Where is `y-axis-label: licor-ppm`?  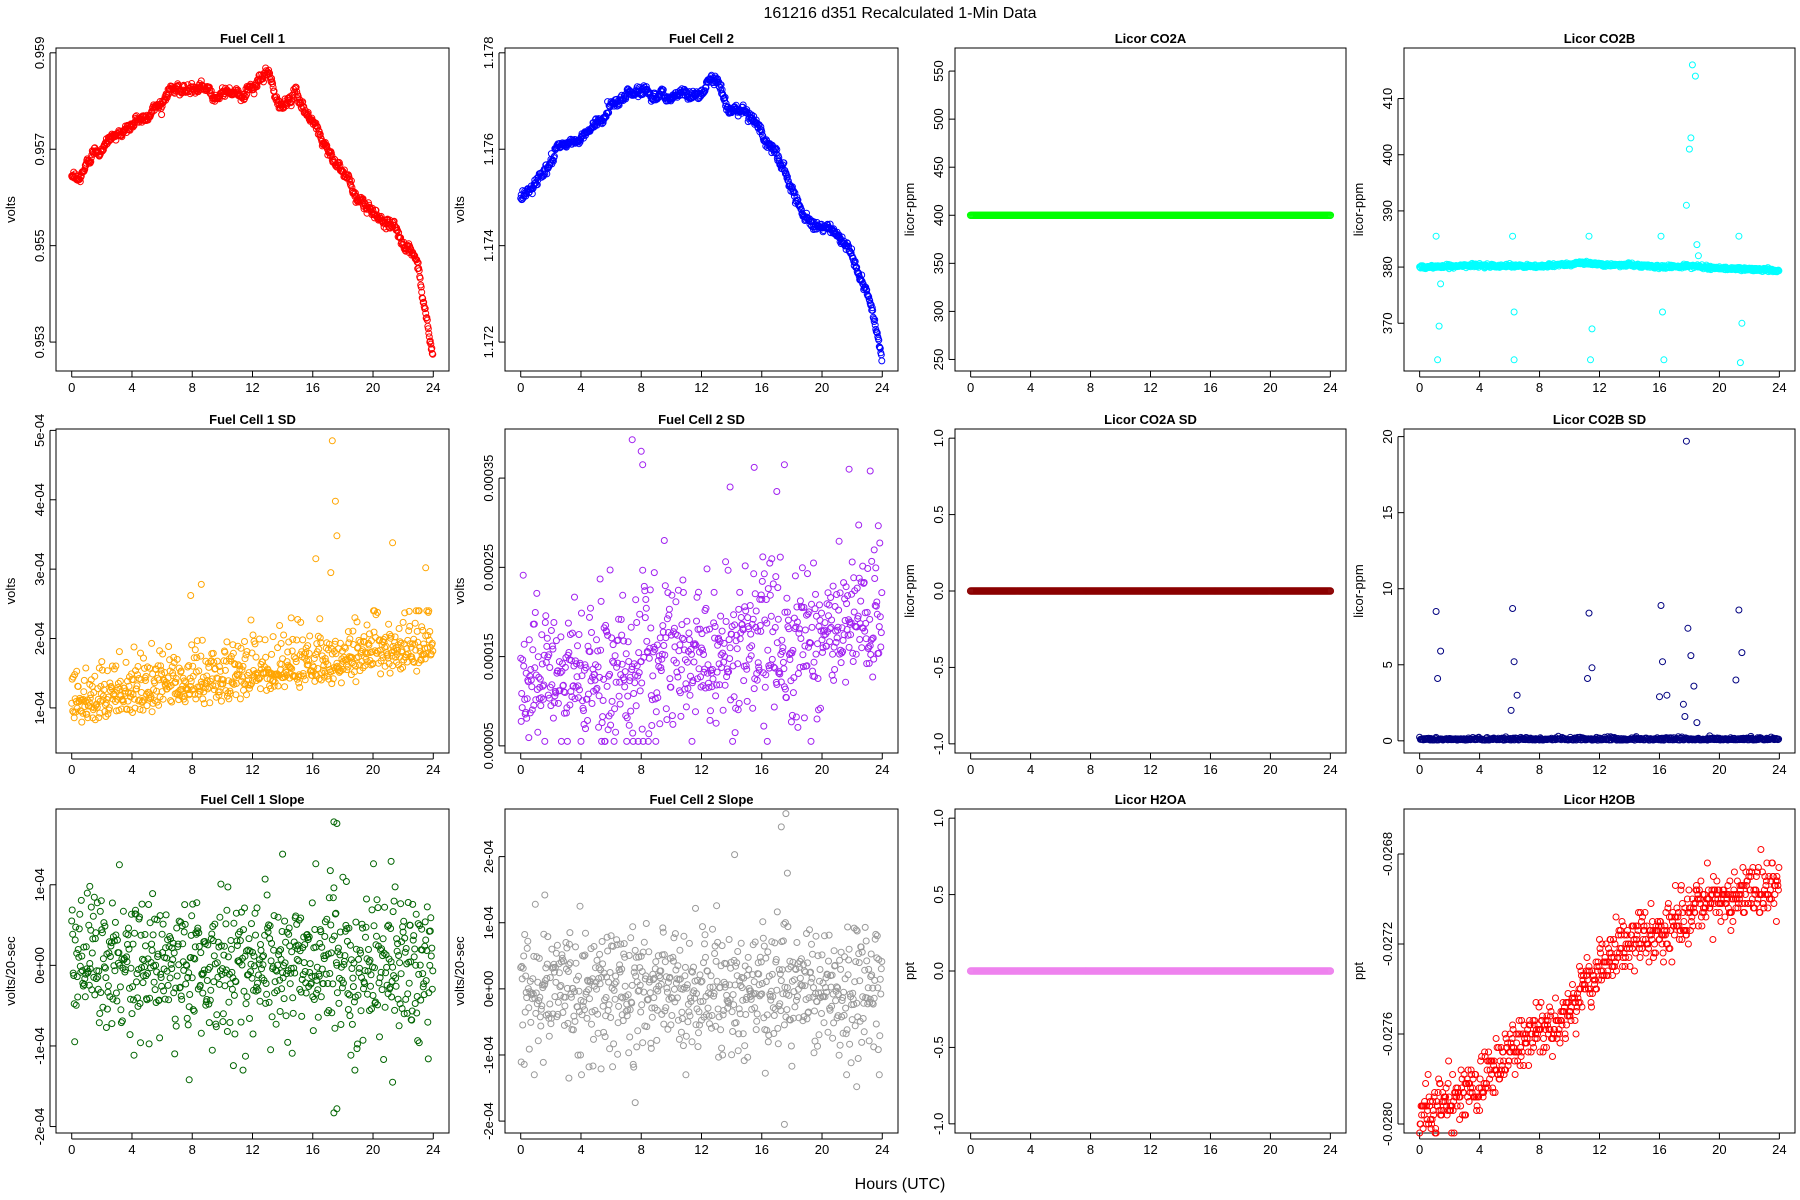
y-axis-label: licor-ppm is located at coordinates (909, 209).